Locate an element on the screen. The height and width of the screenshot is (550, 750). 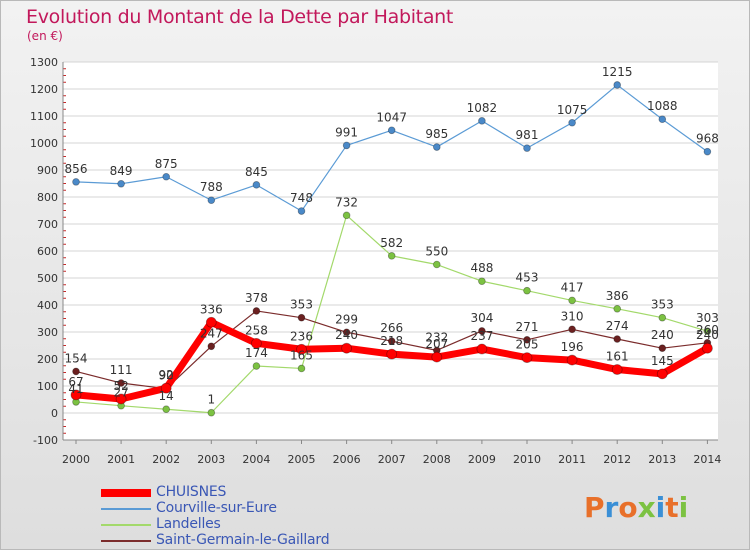
y-tick-label: 1000 is located at coordinates (44, 143).